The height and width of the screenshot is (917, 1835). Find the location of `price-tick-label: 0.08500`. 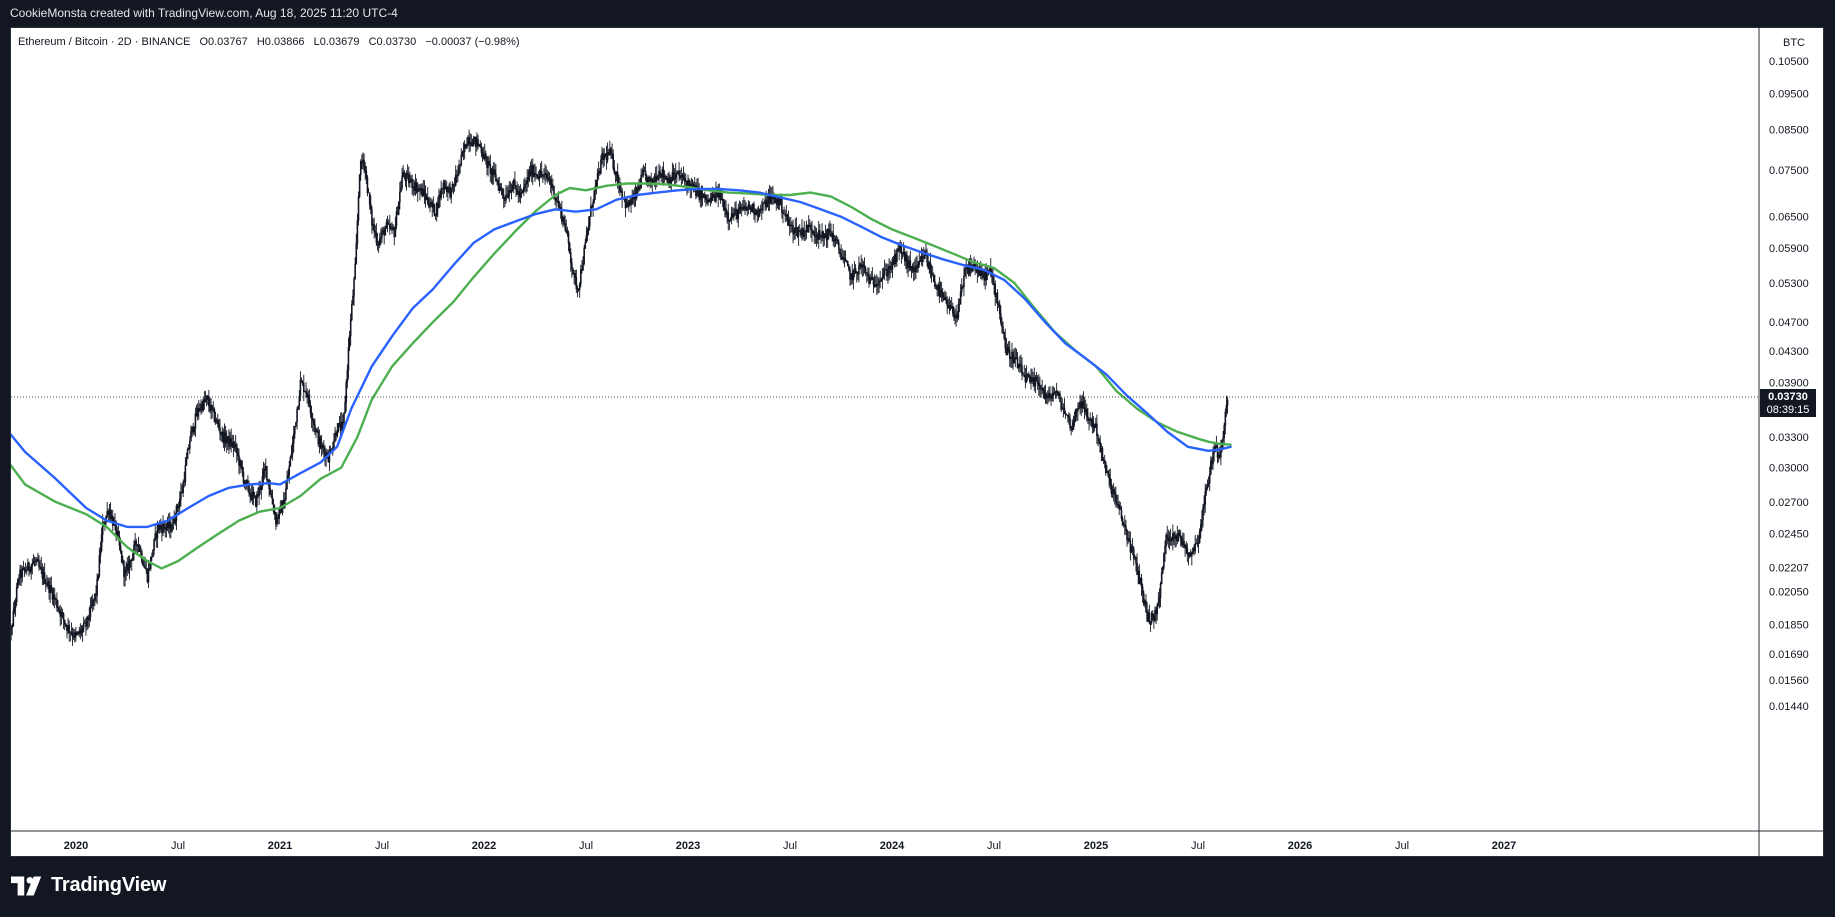

price-tick-label: 0.08500 is located at coordinates (1789, 131).